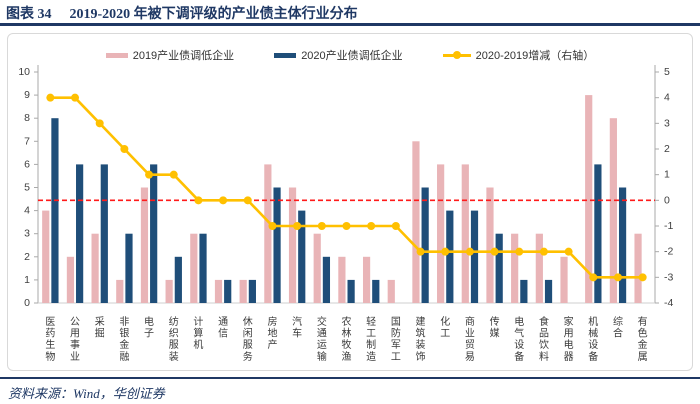  I want to click on x-axis-label: 房地产, so click(272, 333).